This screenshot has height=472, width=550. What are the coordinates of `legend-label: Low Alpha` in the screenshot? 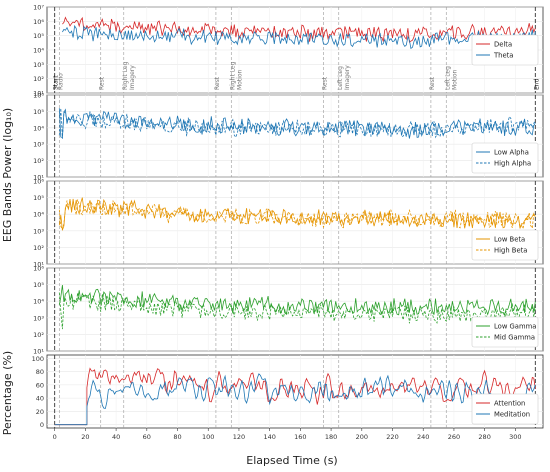 It's located at (511, 153).